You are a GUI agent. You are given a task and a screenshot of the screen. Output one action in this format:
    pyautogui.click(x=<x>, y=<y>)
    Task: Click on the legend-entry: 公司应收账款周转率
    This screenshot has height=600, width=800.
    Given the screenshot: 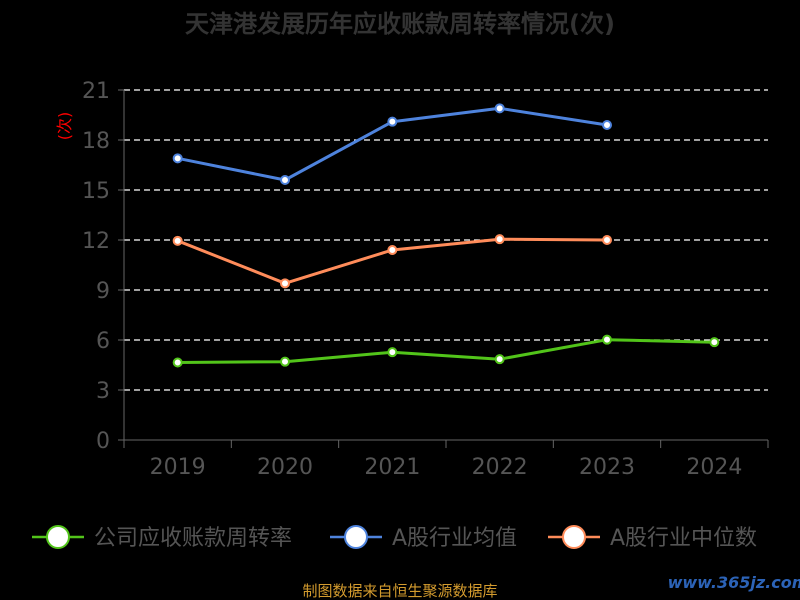 What is the action you would take?
    pyautogui.click(x=193, y=538)
    